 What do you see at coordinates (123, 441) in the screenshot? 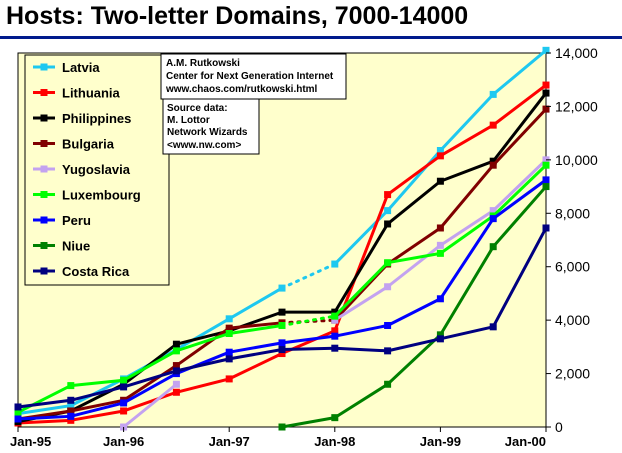
I see `x-tick-label: Jan-96` at bounding box center [123, 441].